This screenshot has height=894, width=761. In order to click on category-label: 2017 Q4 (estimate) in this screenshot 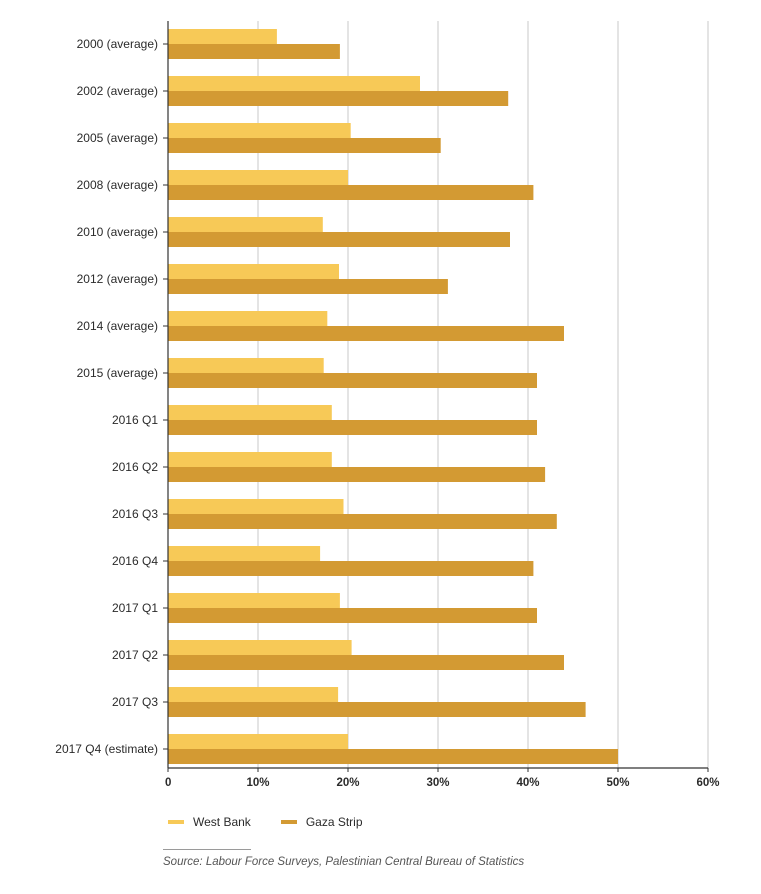, I will do `click(106, 749)`.